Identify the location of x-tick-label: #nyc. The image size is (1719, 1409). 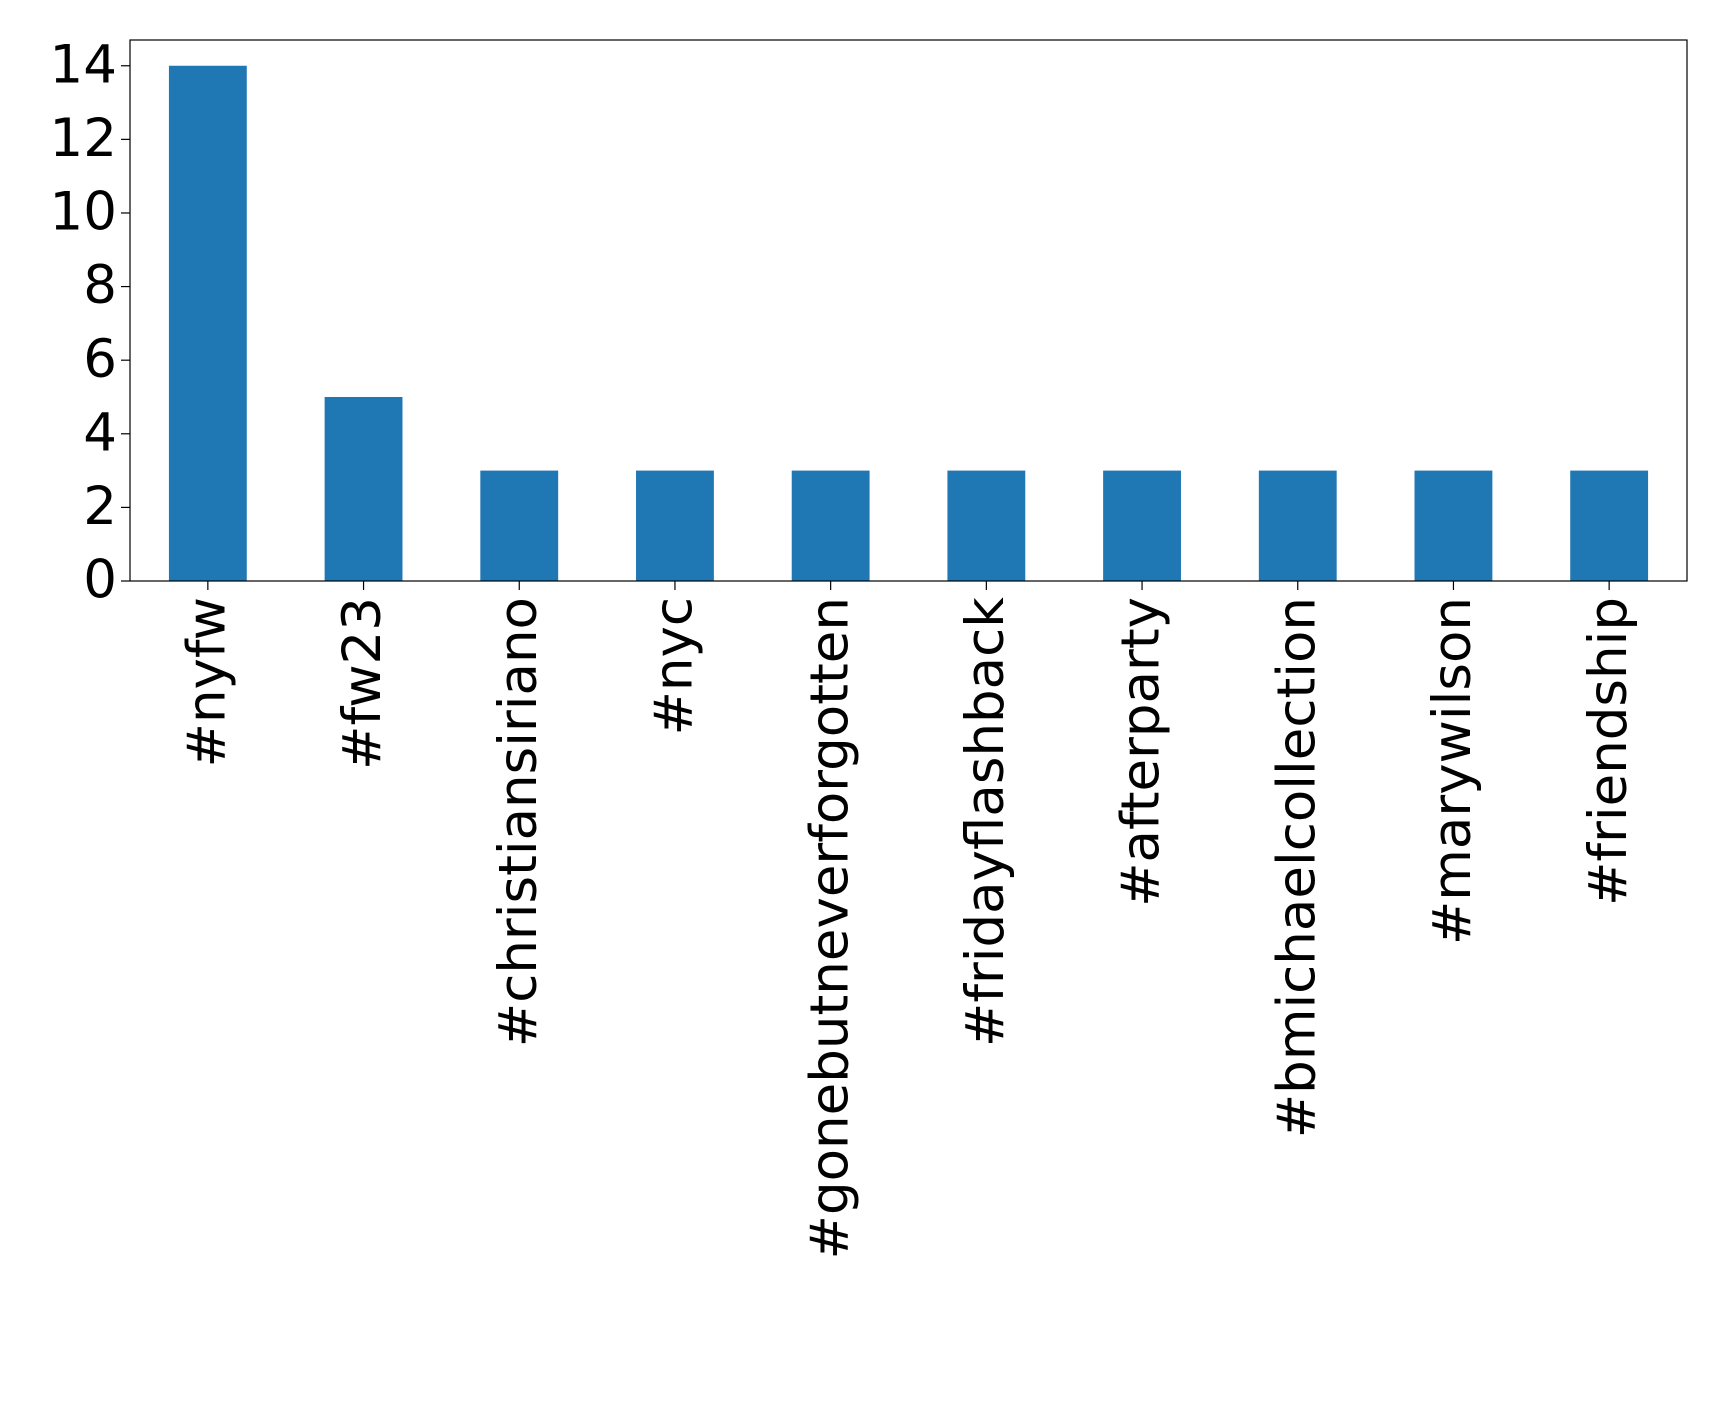
(674, 666).